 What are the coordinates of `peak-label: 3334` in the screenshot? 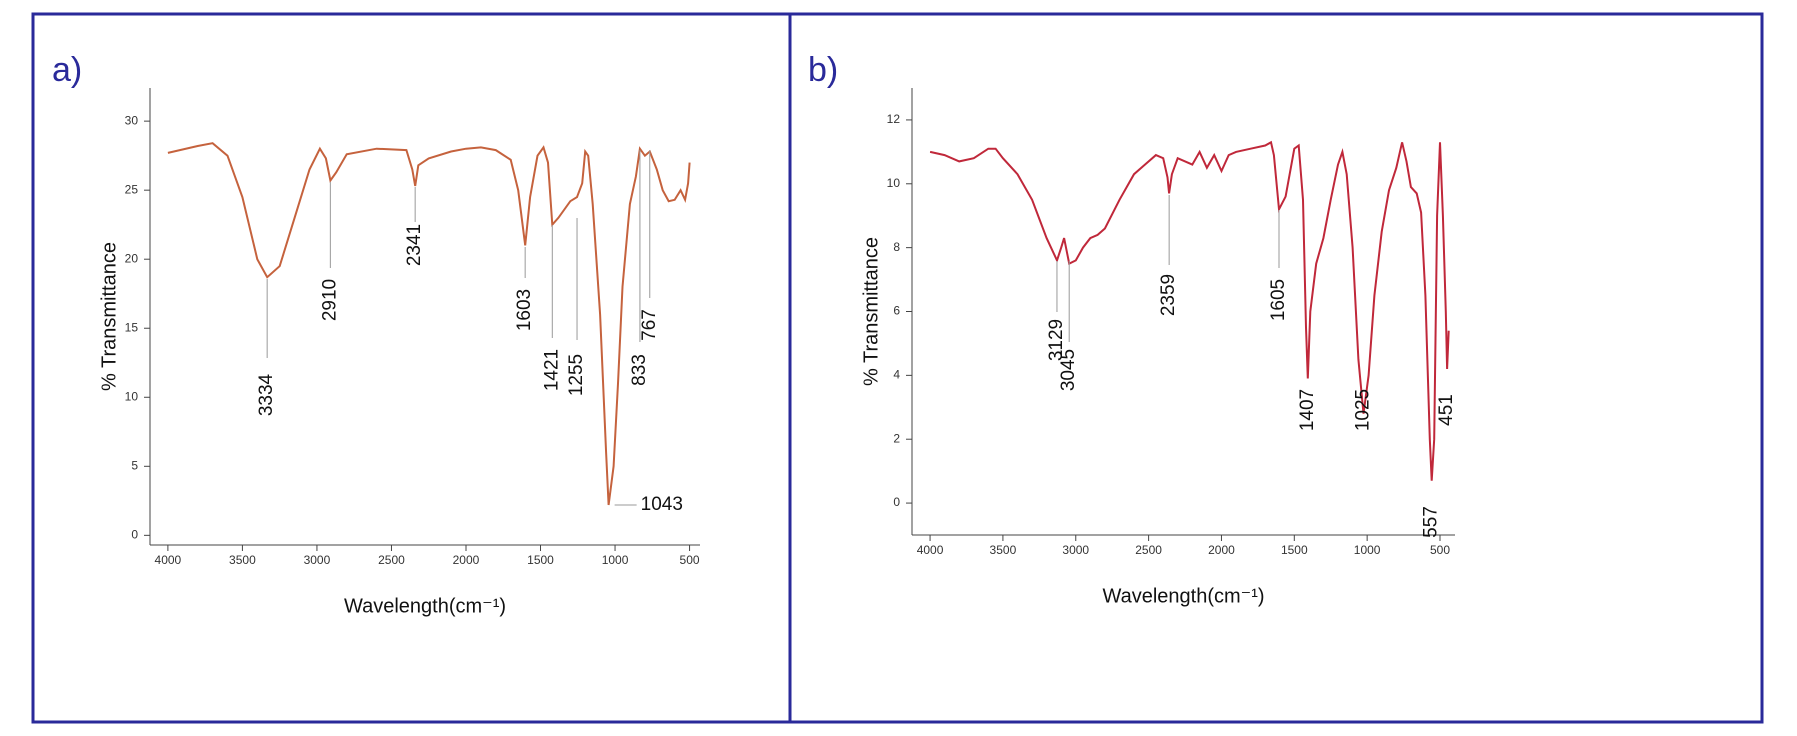 It's located at (266, 394).